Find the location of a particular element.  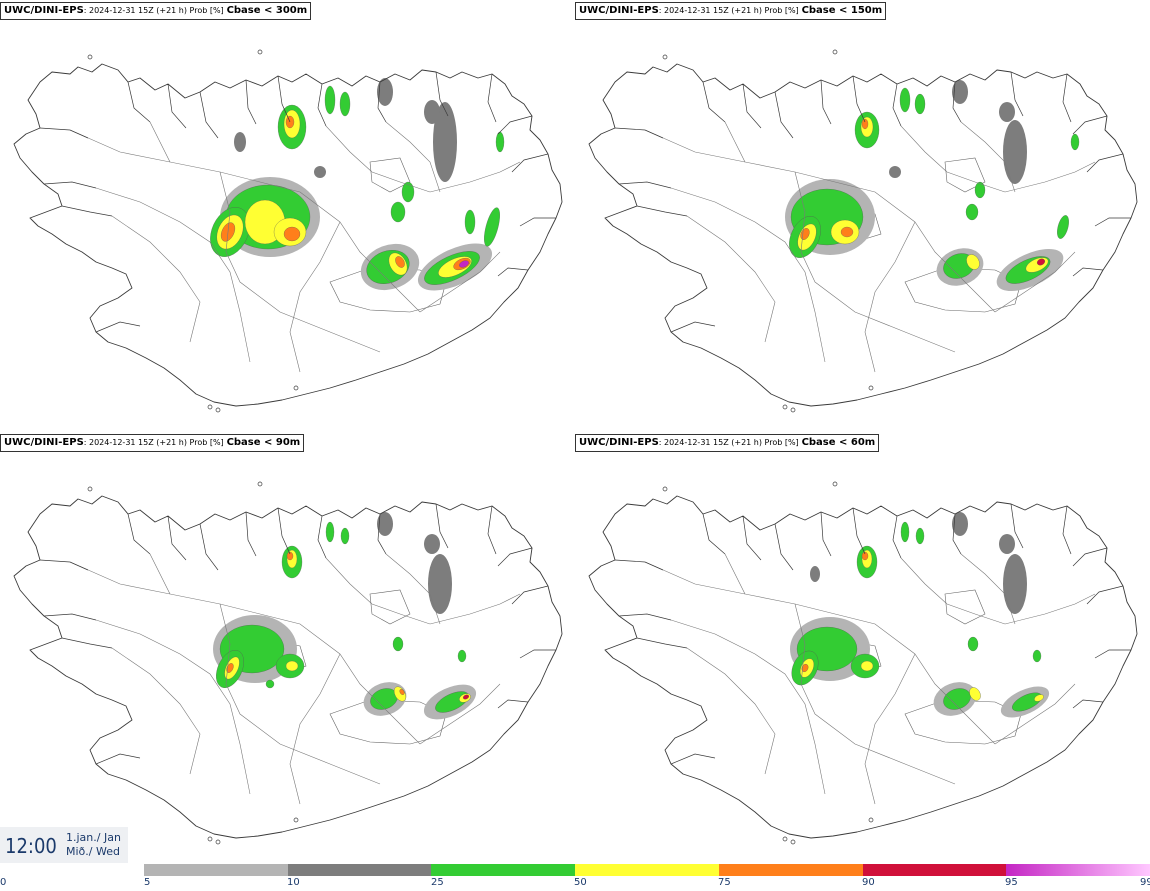

date-line-2: Mið./ Wed is located at coordinates (93, 851).